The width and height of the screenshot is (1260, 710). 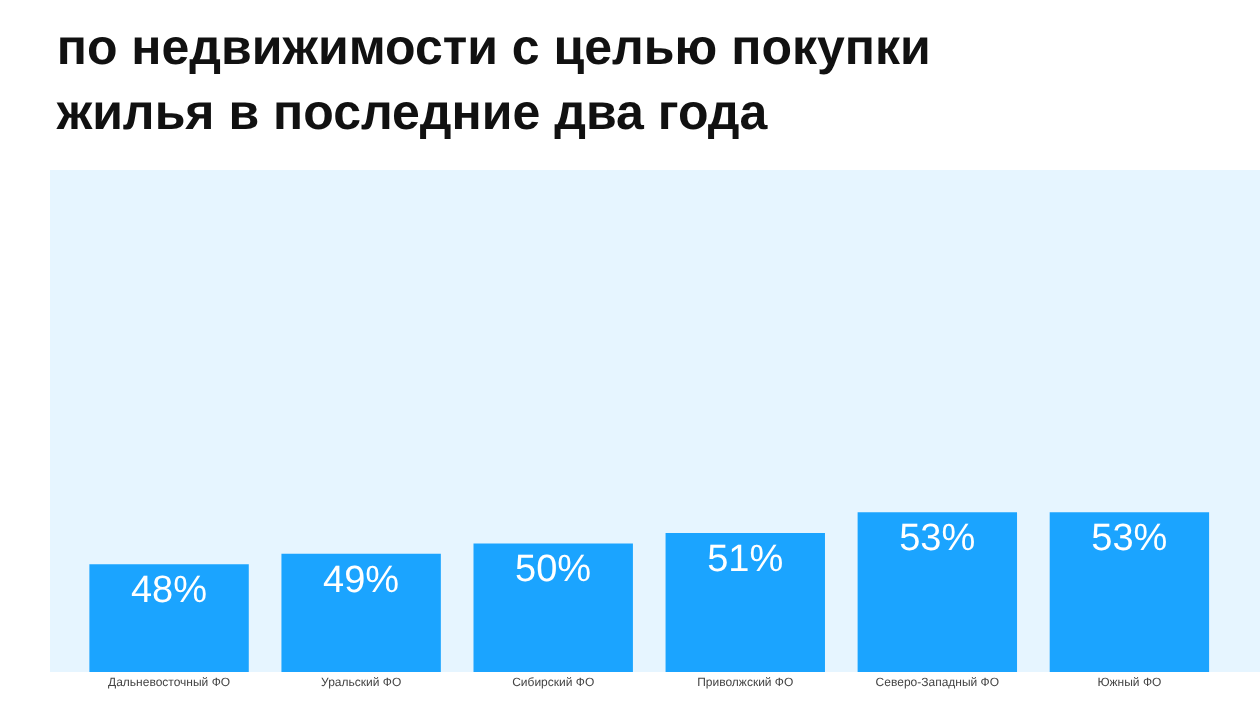 I want to click on data-label: 49%, so click(x=361, y=580).